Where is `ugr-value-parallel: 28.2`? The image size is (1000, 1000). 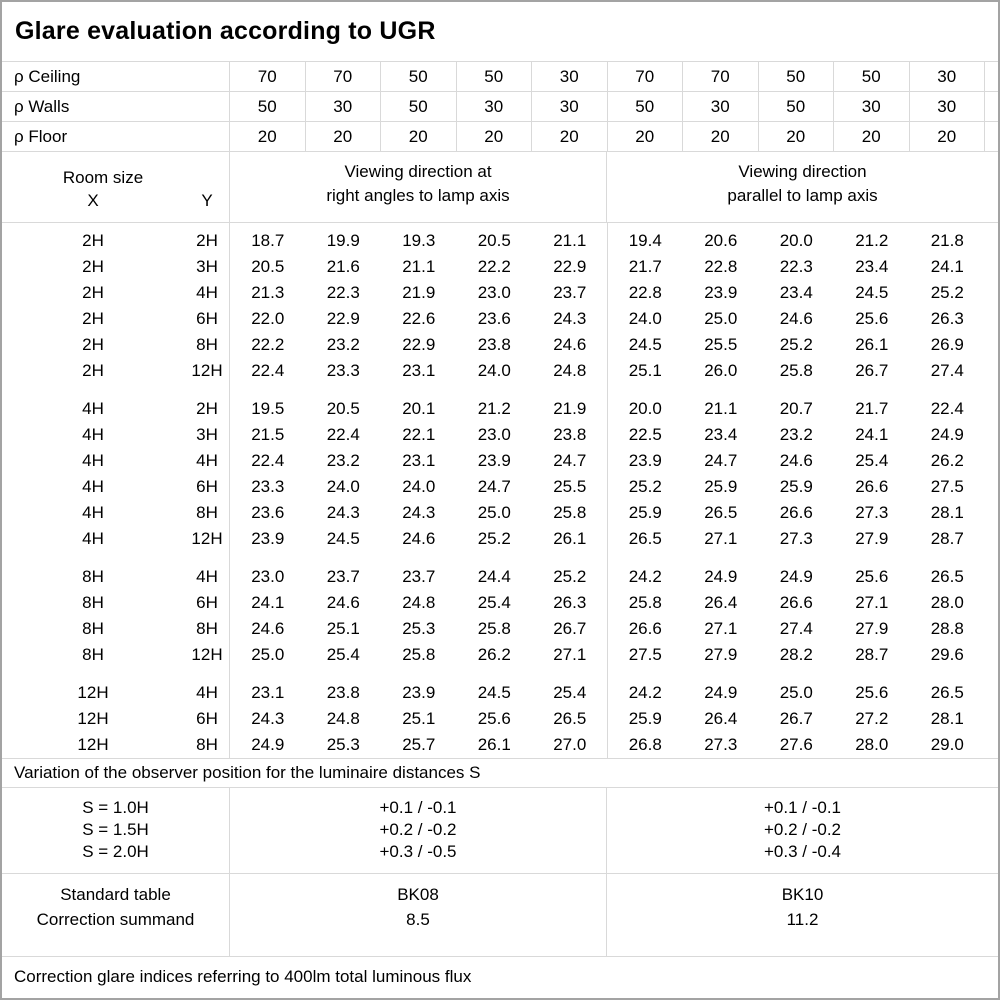 ugr-value-parallel: 28.2 is located at coordinates (796, 654).